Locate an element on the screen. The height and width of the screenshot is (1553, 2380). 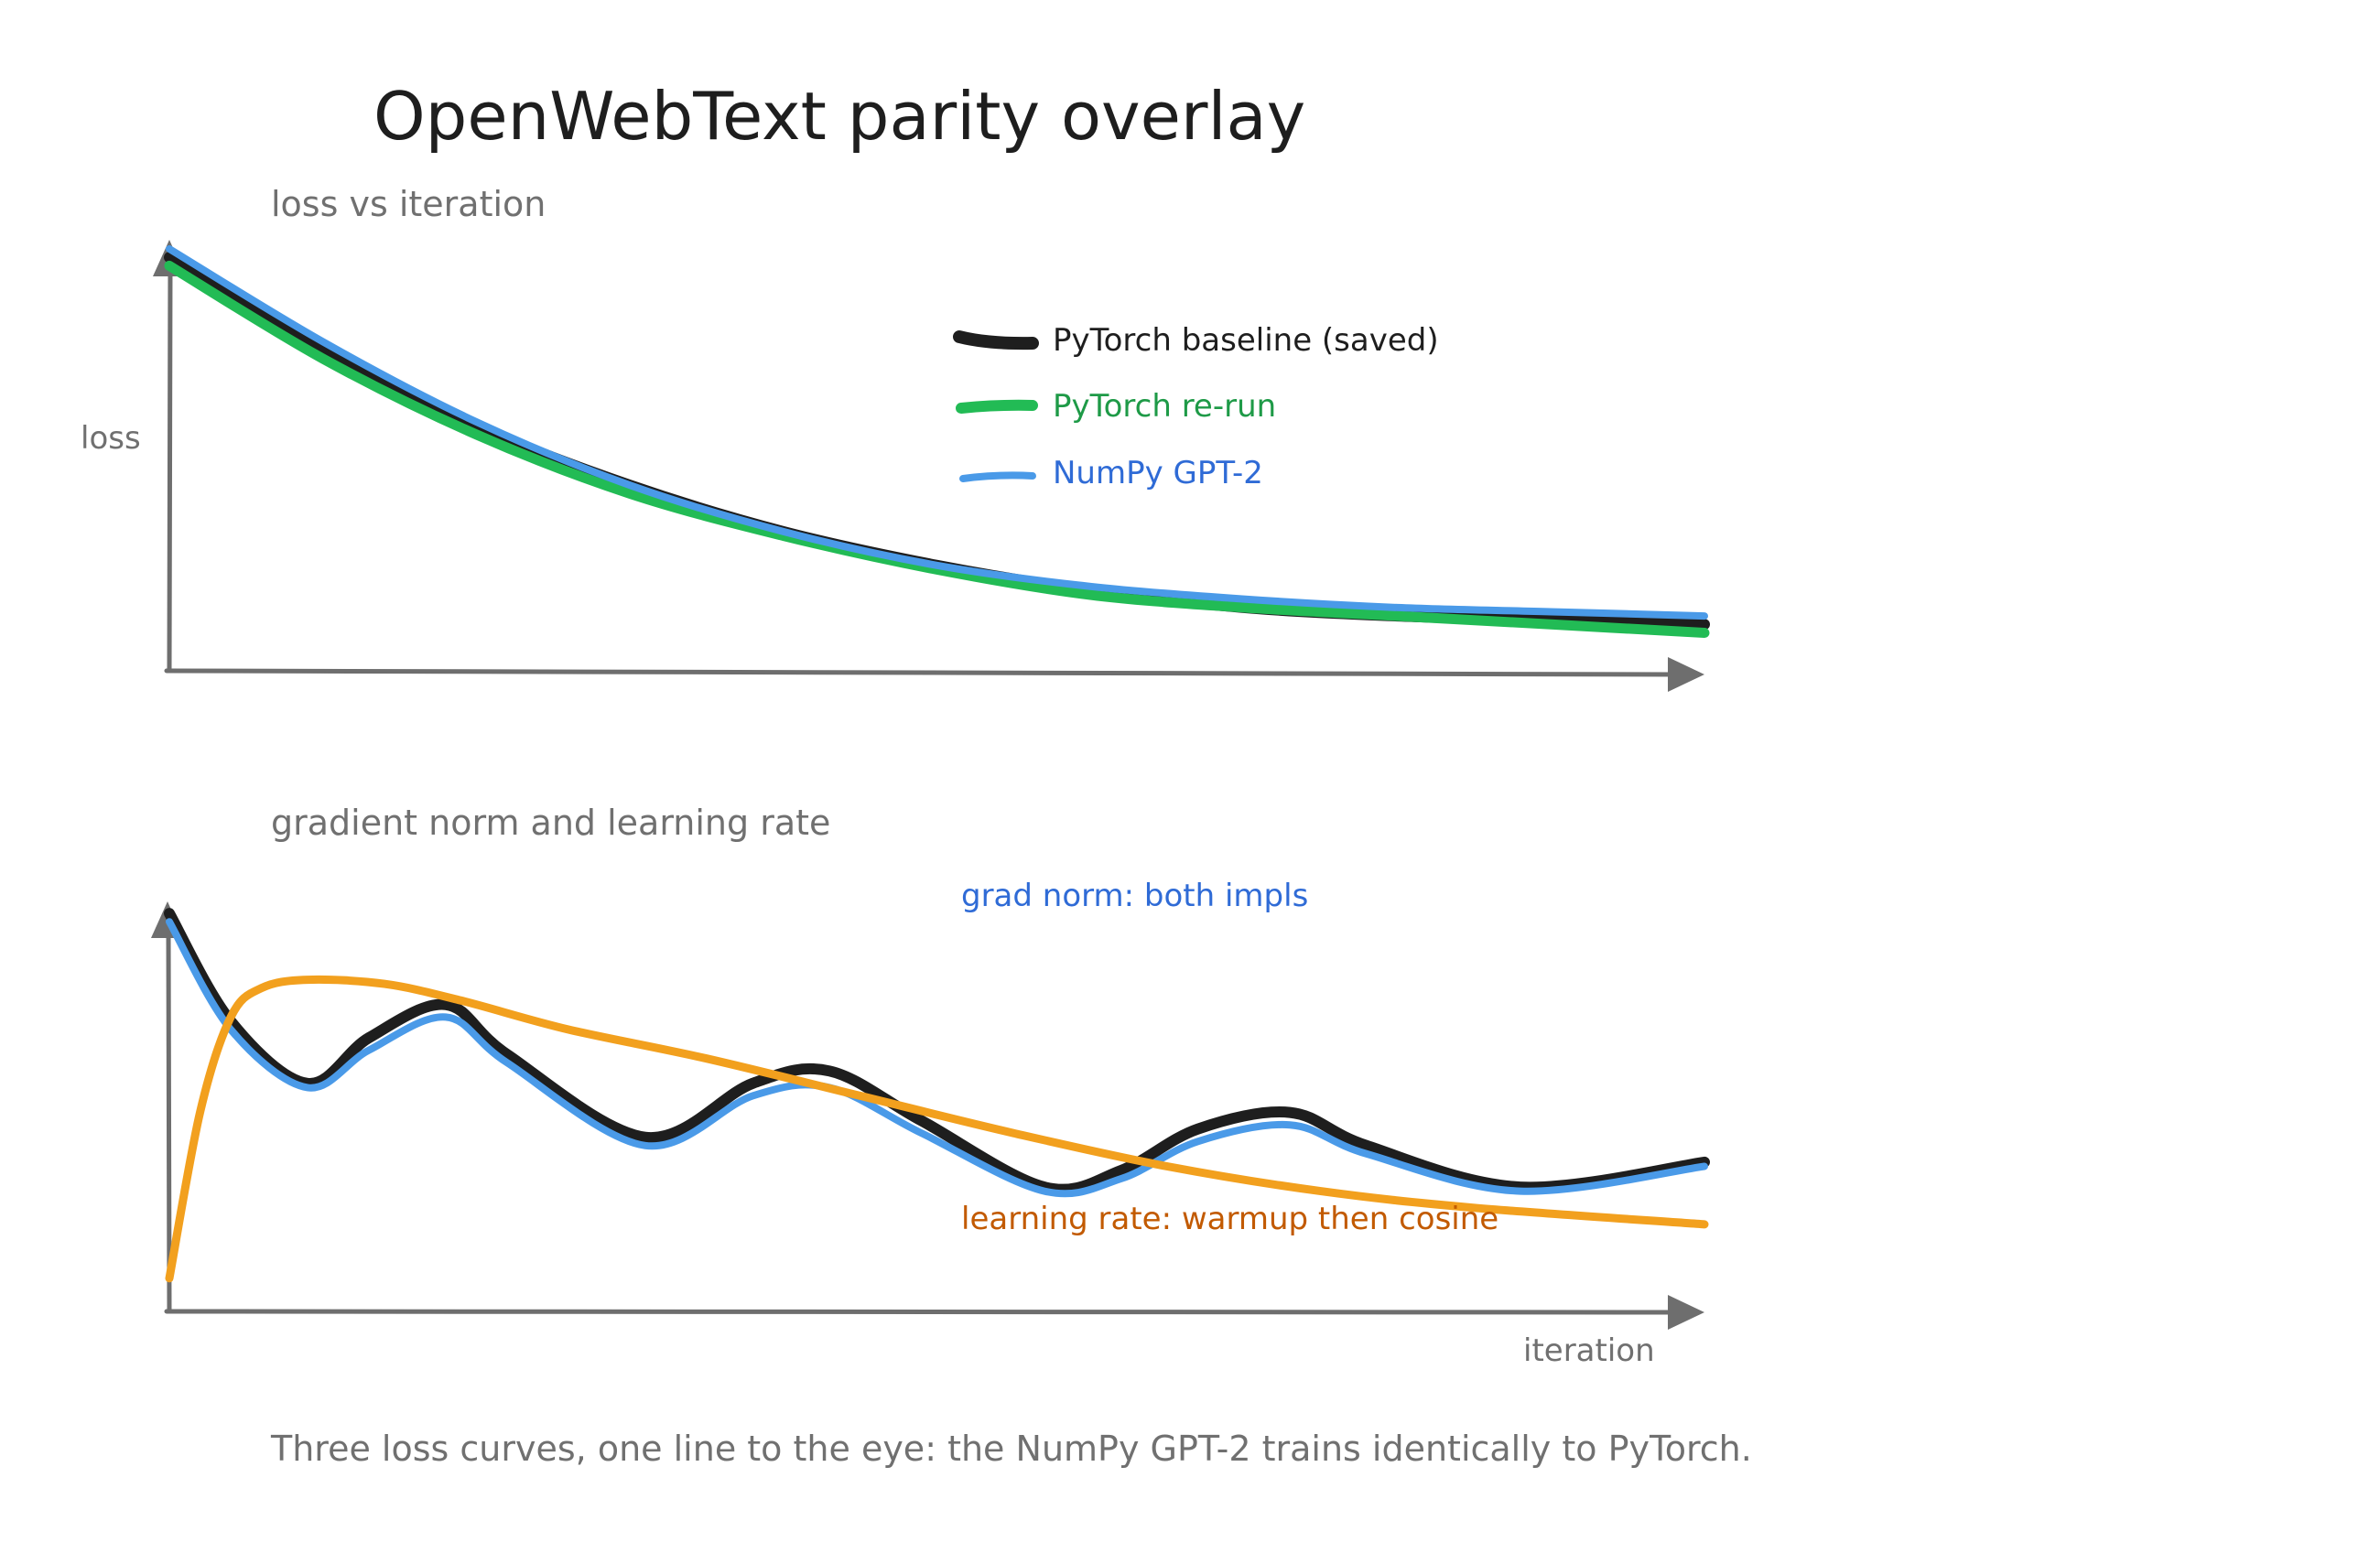
loss-y-axis is located at coordinates (170, 469).